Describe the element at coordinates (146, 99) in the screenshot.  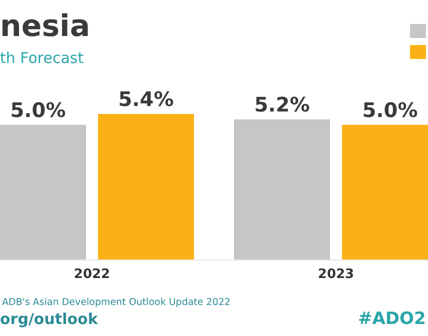
I see `data-label: 5.4%` at that location.